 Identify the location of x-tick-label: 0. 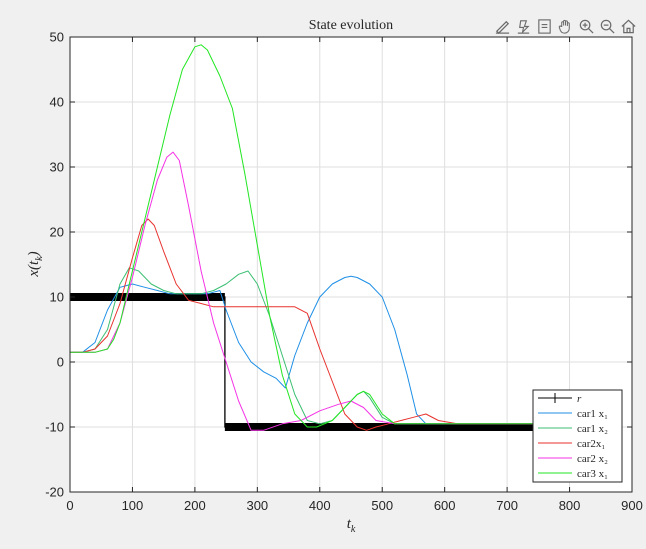
(69, 505).